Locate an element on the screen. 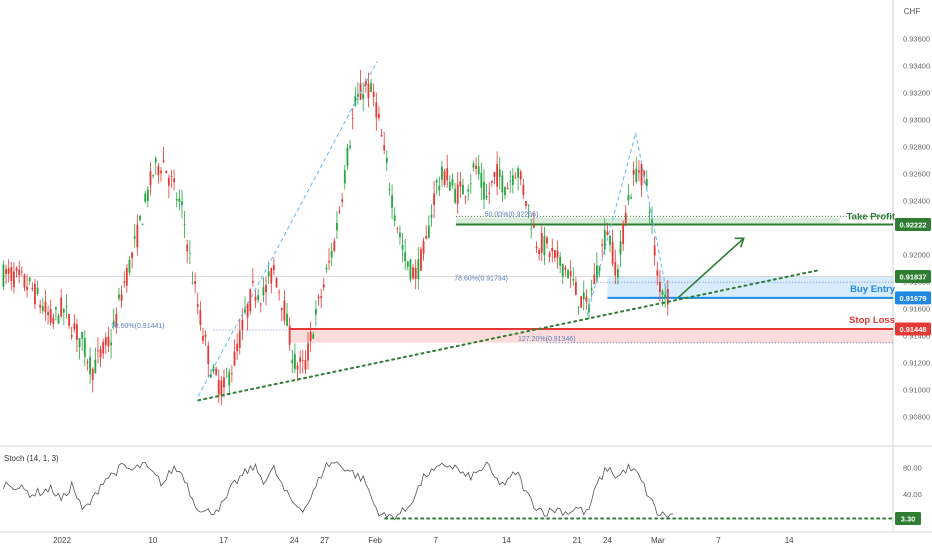 This screenshot has width=932, height=555. stochastic-title: Stoch (14, 1, 3) is located at coordinates (31, 458).